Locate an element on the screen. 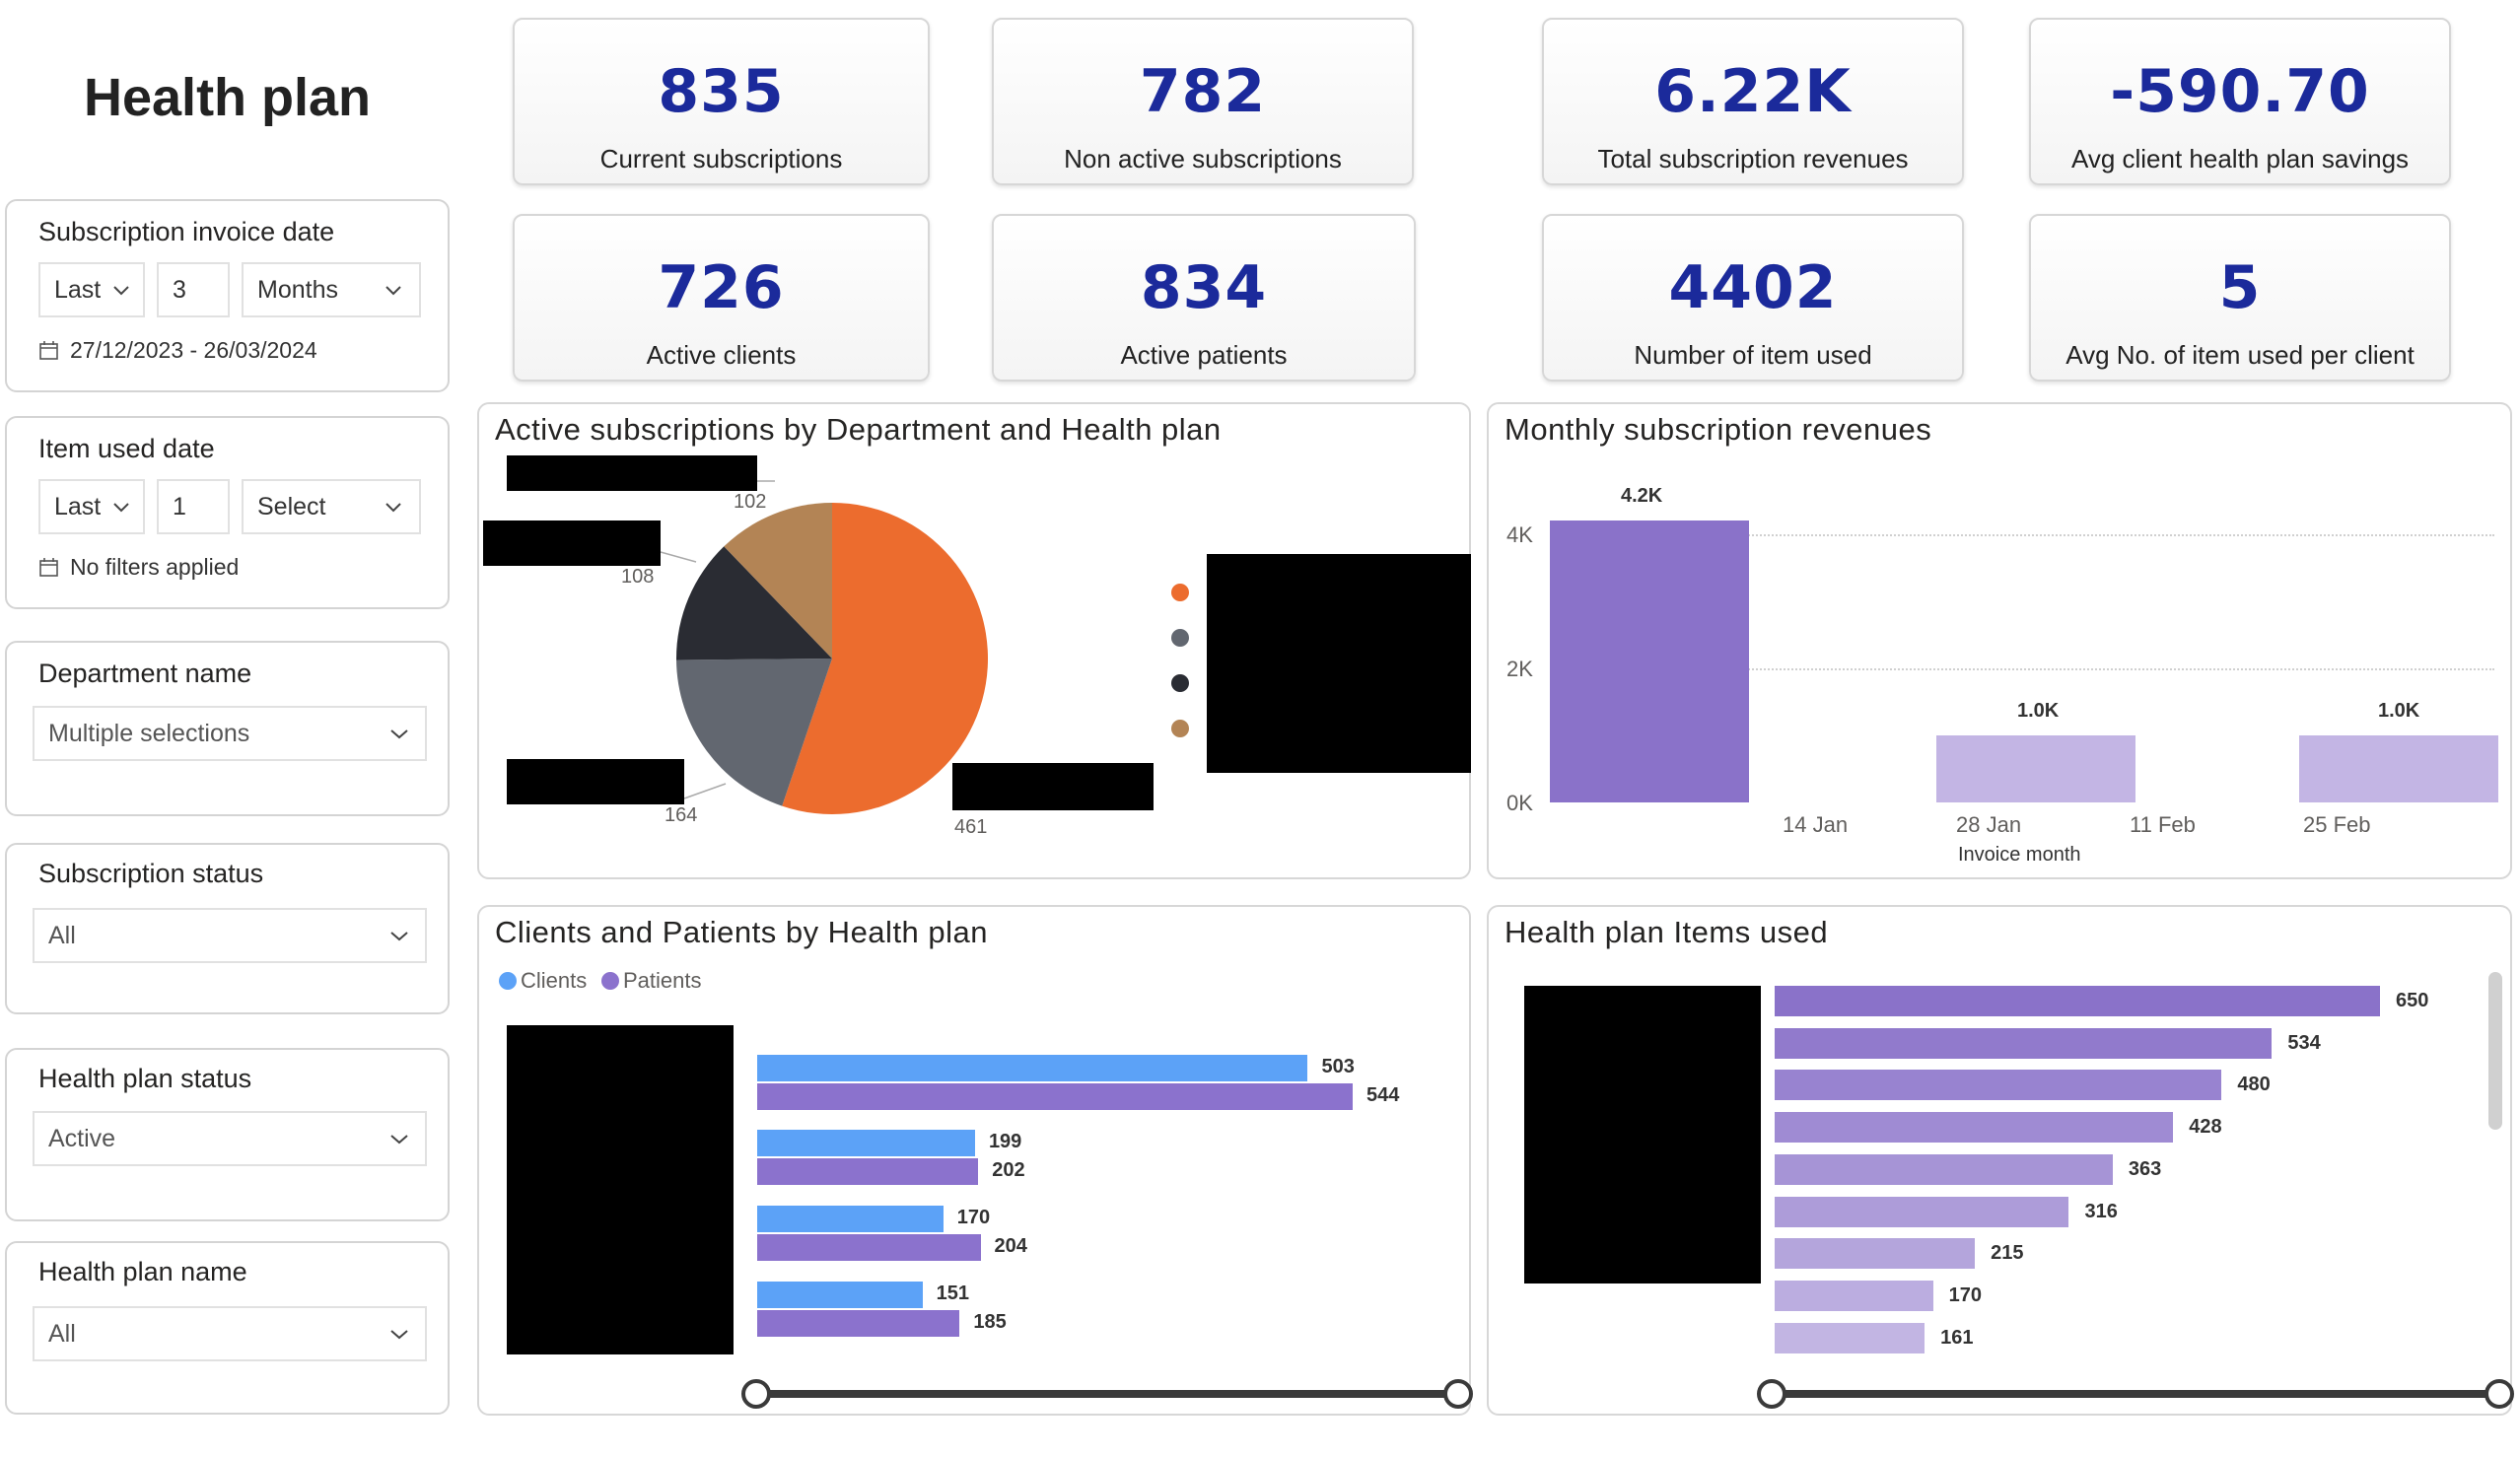 The image size is (2520, 1457). unit-value: Select is located at coordinates (291, 506).